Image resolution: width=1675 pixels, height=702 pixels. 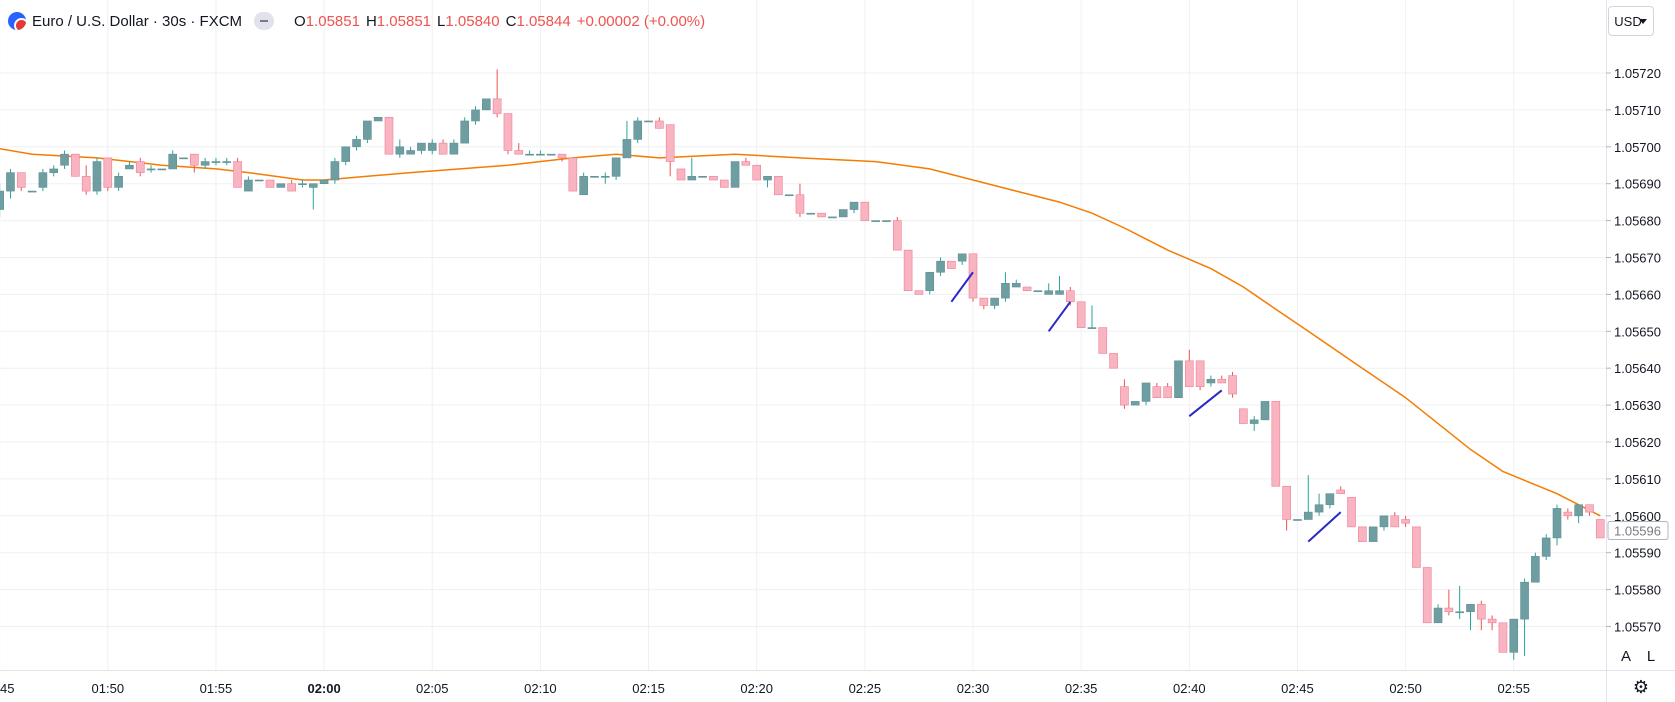 What do you see at coordinates (1637, 221) in the screenshot?
I see `price-tick-label: 1.05680` at bounding box center [1637, 221].